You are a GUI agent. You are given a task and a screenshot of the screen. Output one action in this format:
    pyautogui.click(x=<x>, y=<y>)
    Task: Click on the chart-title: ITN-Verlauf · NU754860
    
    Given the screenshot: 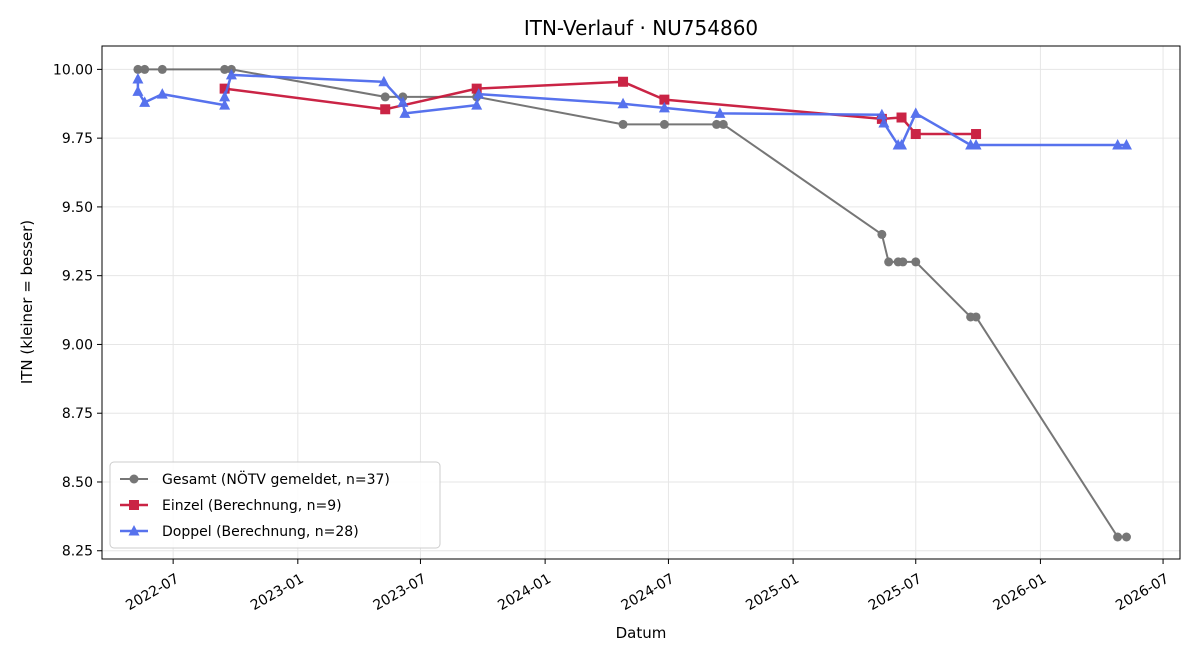 What is the action you would take?
    pyautogui.click(x=641, y=28)
    